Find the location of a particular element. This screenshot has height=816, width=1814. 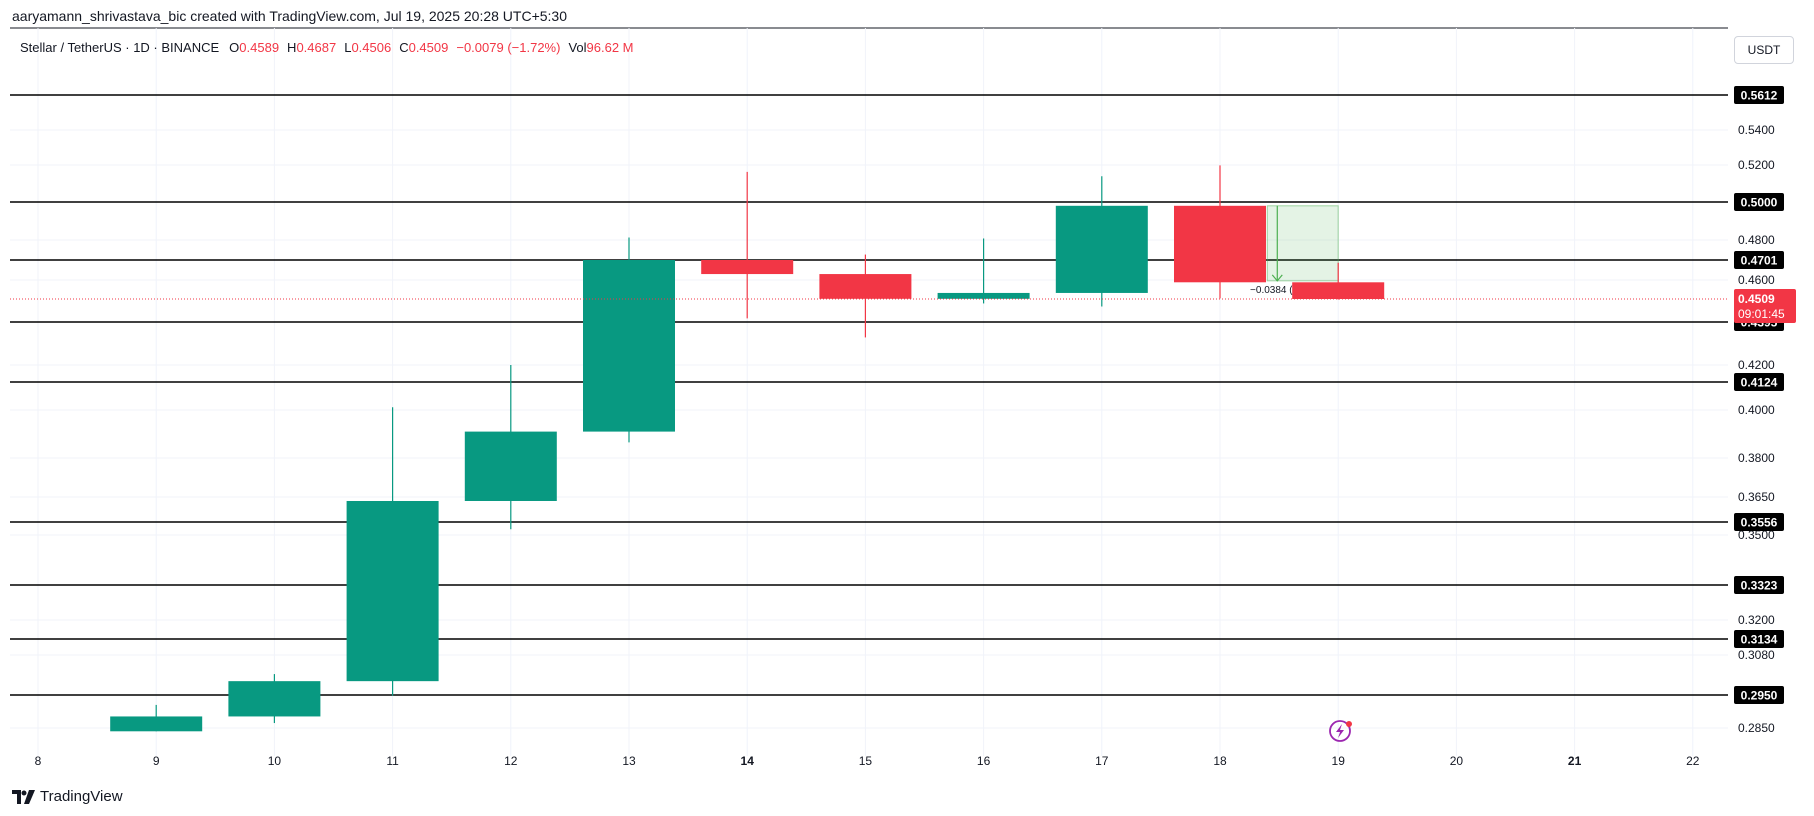

time-tick-label: 9 is located at coordinates (156, 761).